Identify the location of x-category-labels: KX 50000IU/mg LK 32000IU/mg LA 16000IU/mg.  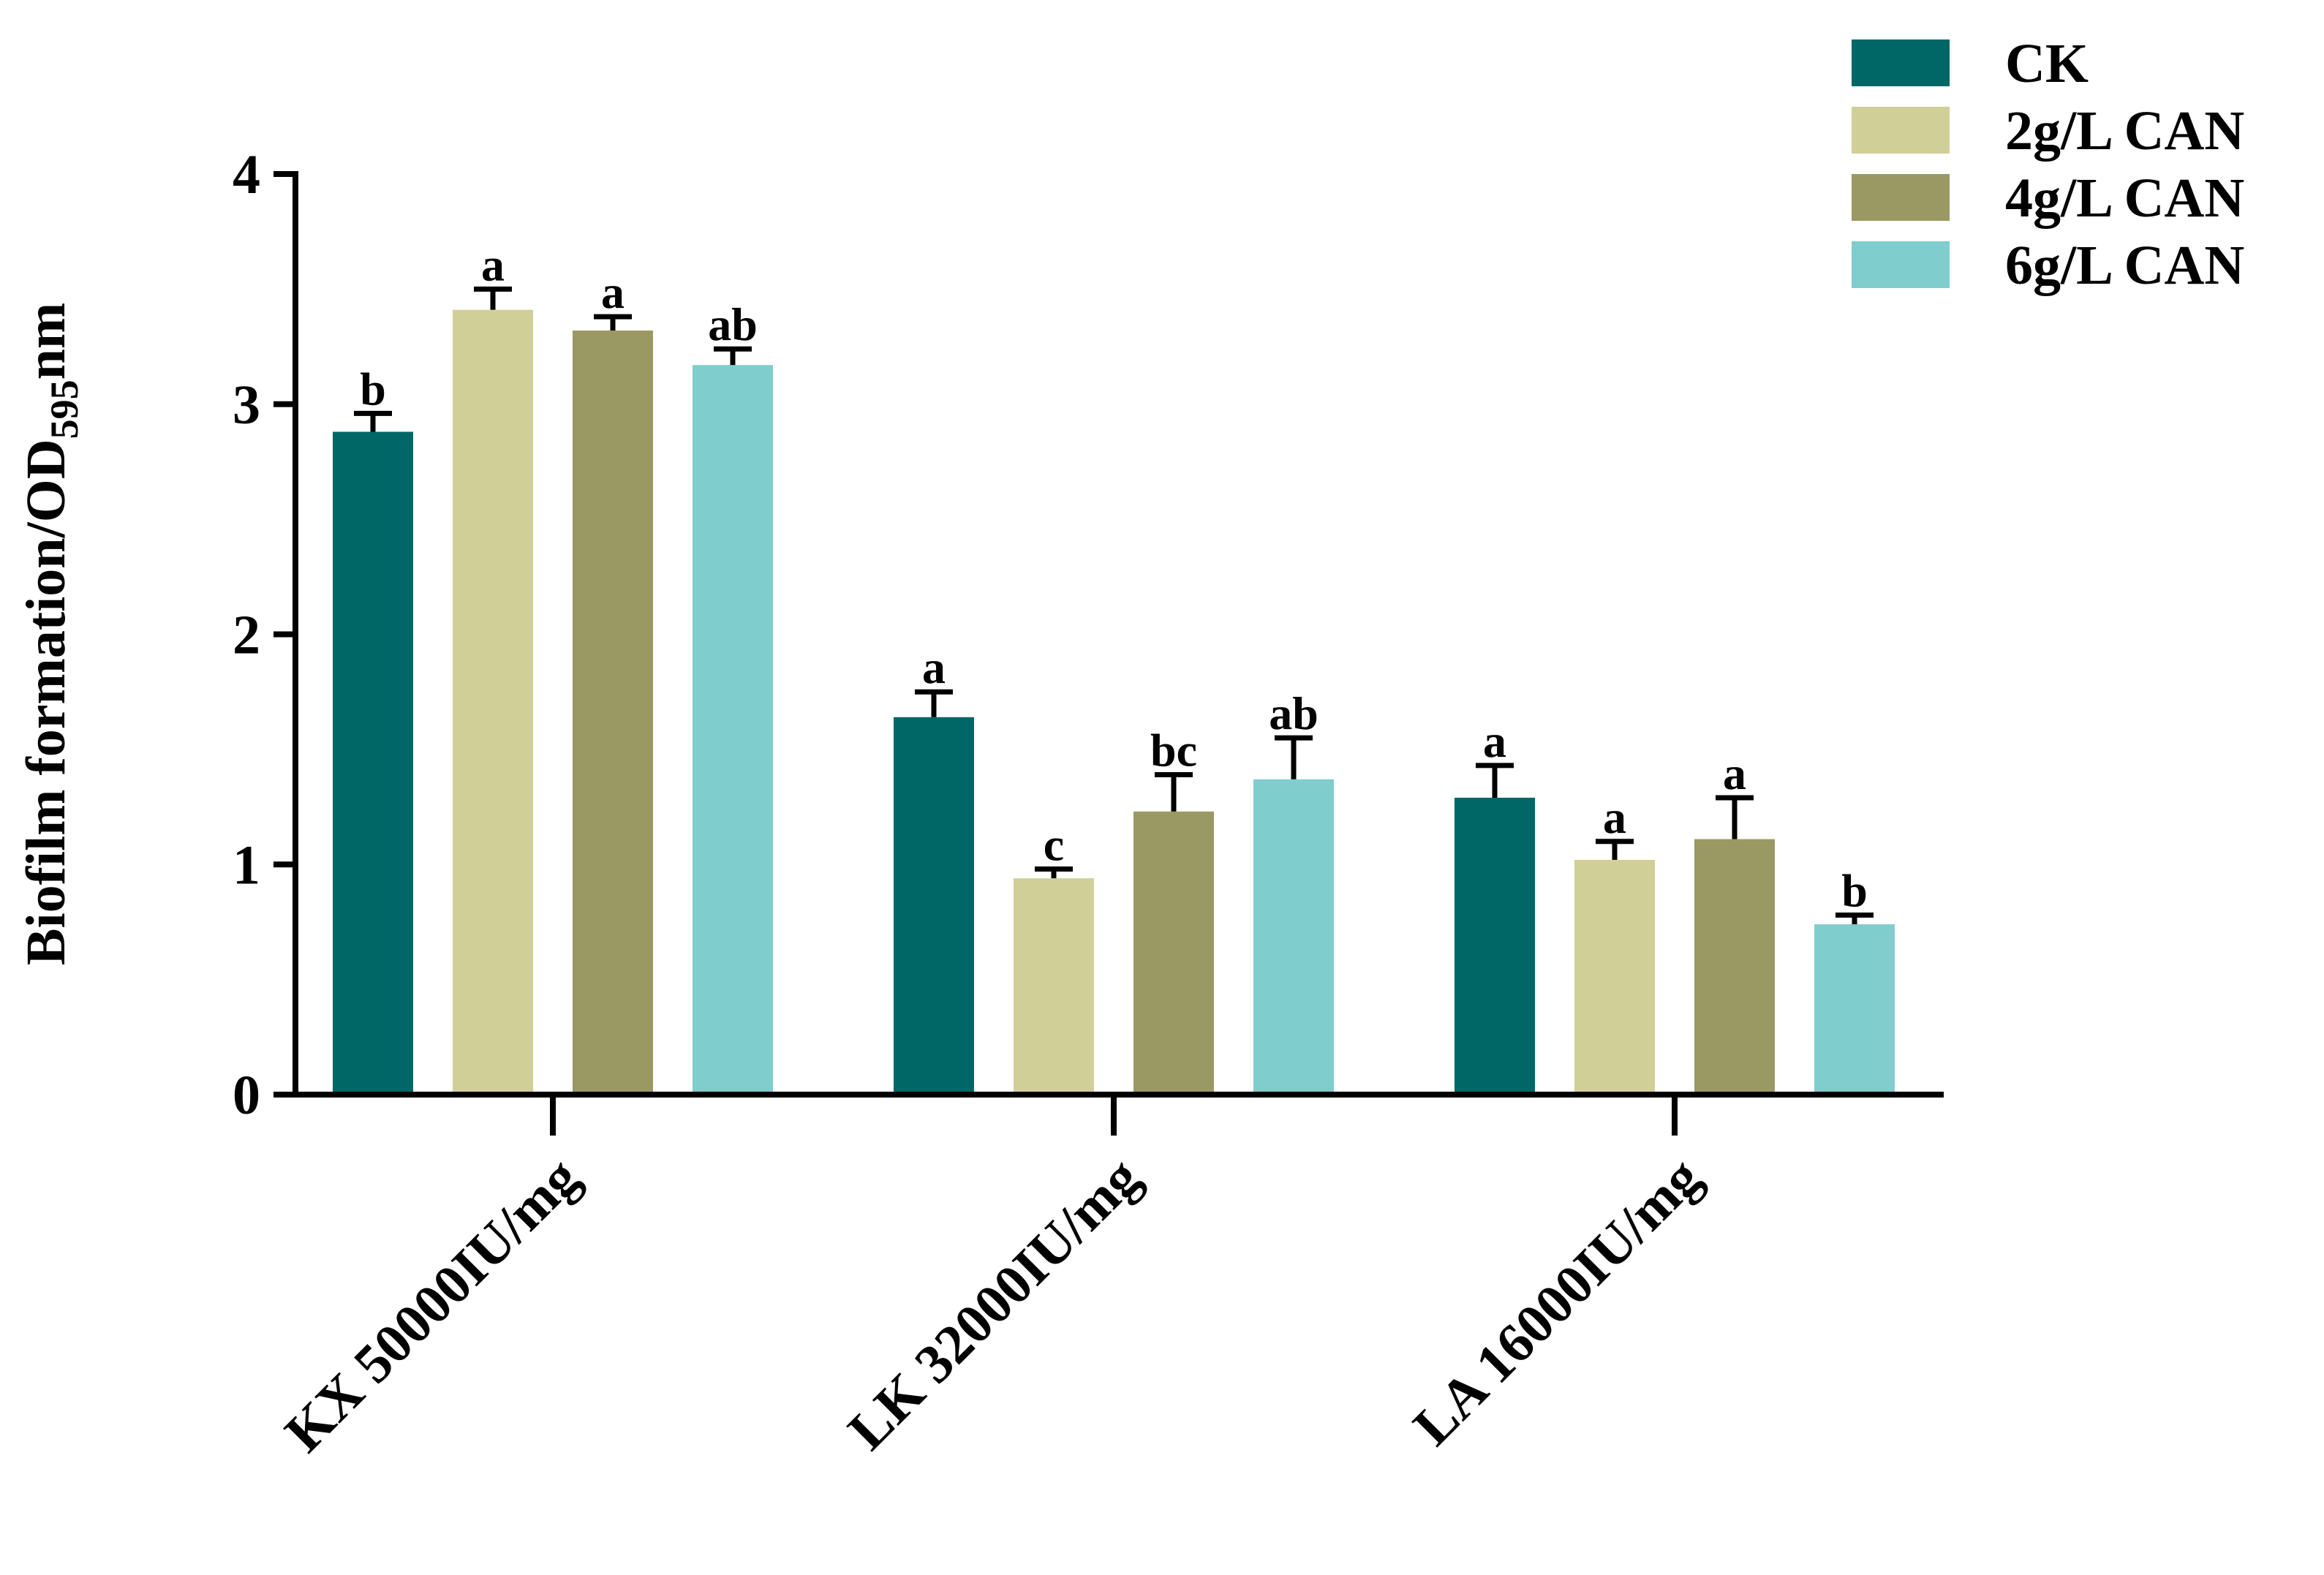
(993, 1305).